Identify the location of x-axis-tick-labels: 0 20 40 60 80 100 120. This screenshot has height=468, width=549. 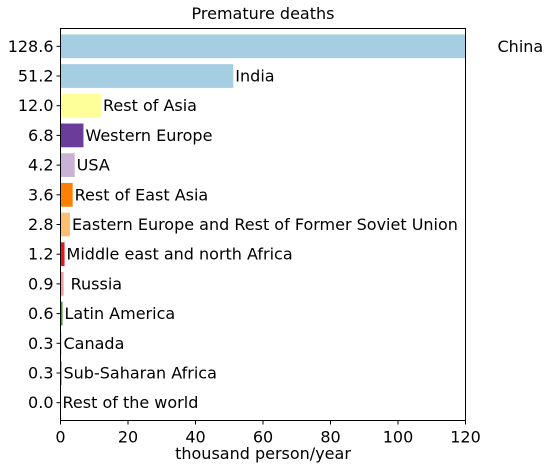
(268, 433).